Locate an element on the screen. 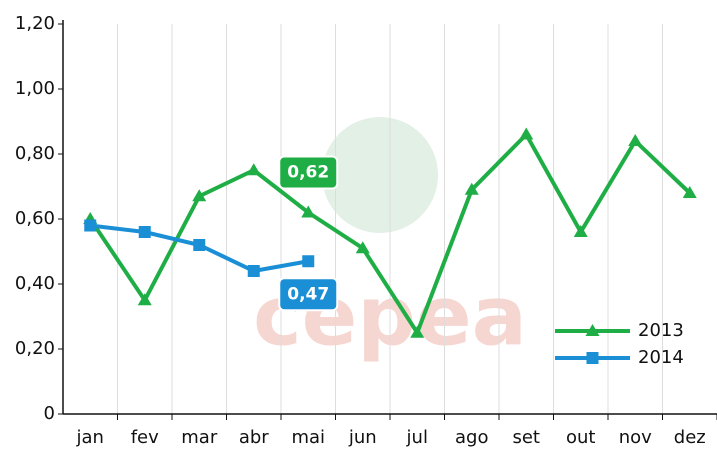 This screenshot has width=717, height=450. y-tick-label: 1,00 is located at coordinates (35, 88).